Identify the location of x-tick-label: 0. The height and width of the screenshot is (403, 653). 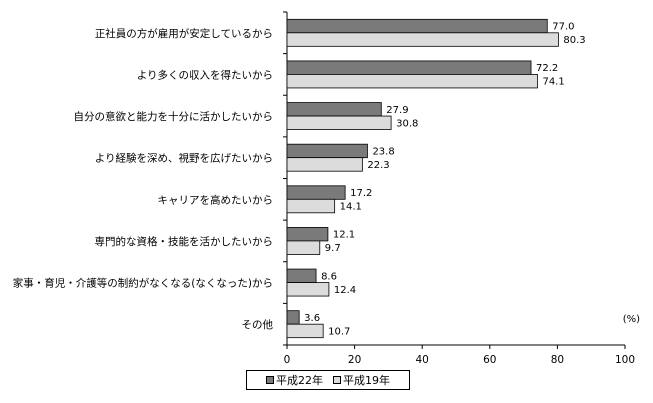
(287, 360).